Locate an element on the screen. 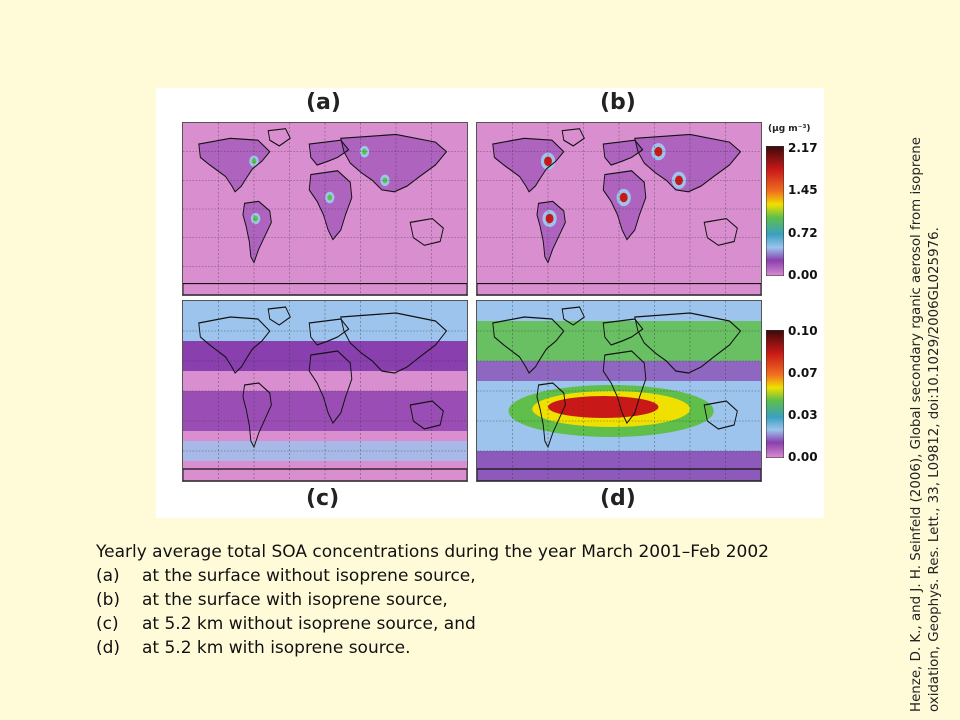  colorbar-bottom-tick-1: 0.07 is located at coordinates (803, 373).